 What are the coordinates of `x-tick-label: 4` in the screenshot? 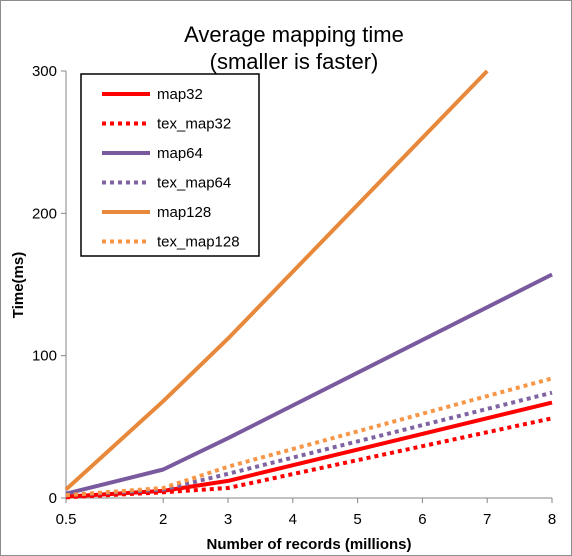 It's located at (293, 519).